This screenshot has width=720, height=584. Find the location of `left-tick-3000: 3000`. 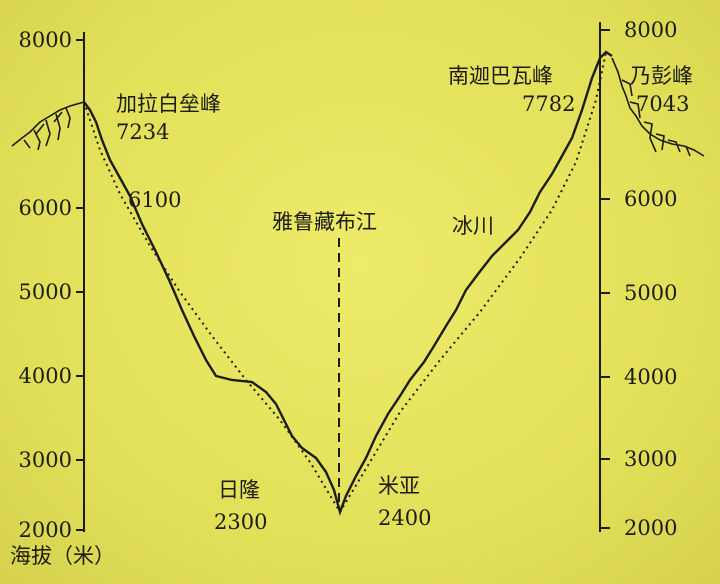

left-tick-3000: 3000 is located at coordinates (45, 460).